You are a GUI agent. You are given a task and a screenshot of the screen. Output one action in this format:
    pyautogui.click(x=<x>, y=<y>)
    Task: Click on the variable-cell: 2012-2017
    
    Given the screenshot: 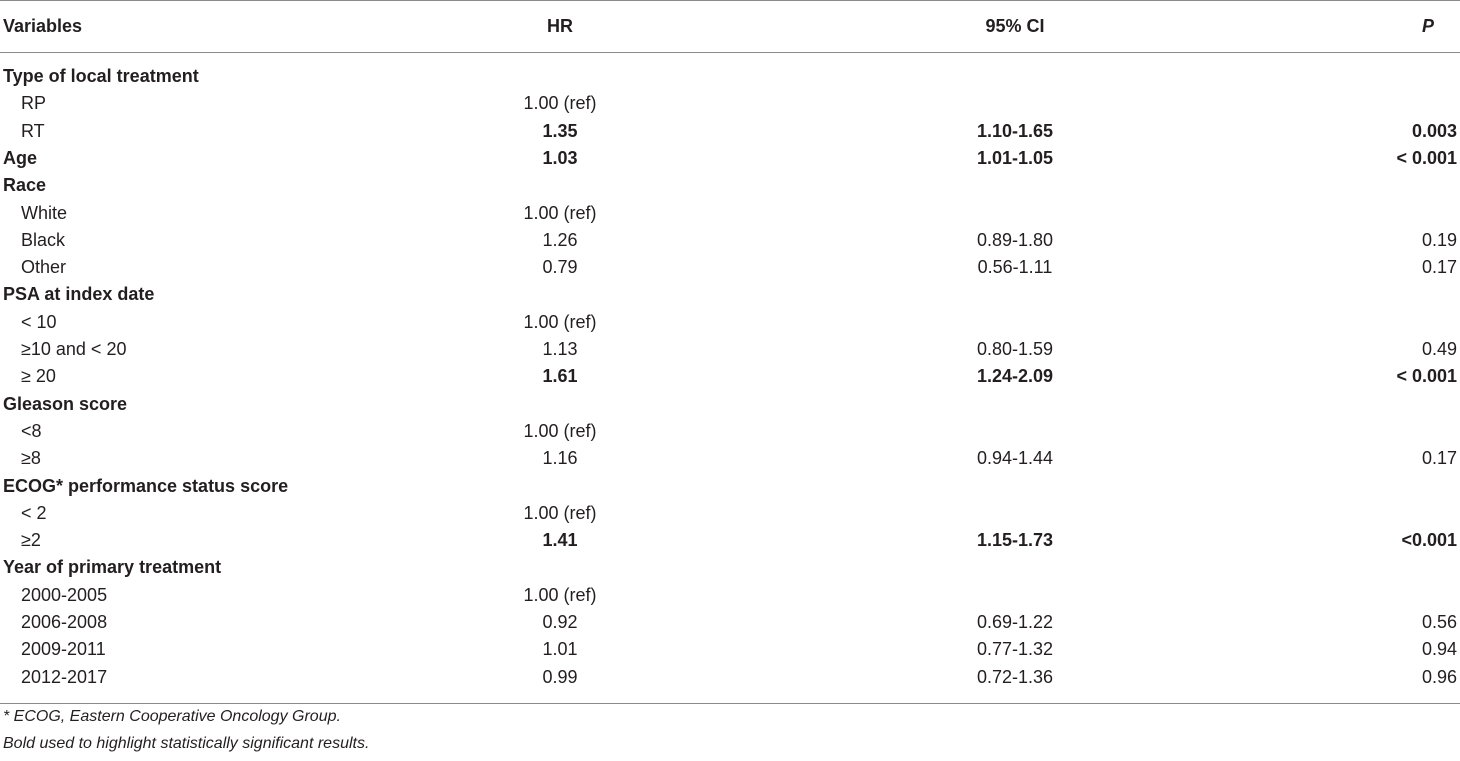 What is the action you would take?
    pyautogui.click(x=64, y=676)
    